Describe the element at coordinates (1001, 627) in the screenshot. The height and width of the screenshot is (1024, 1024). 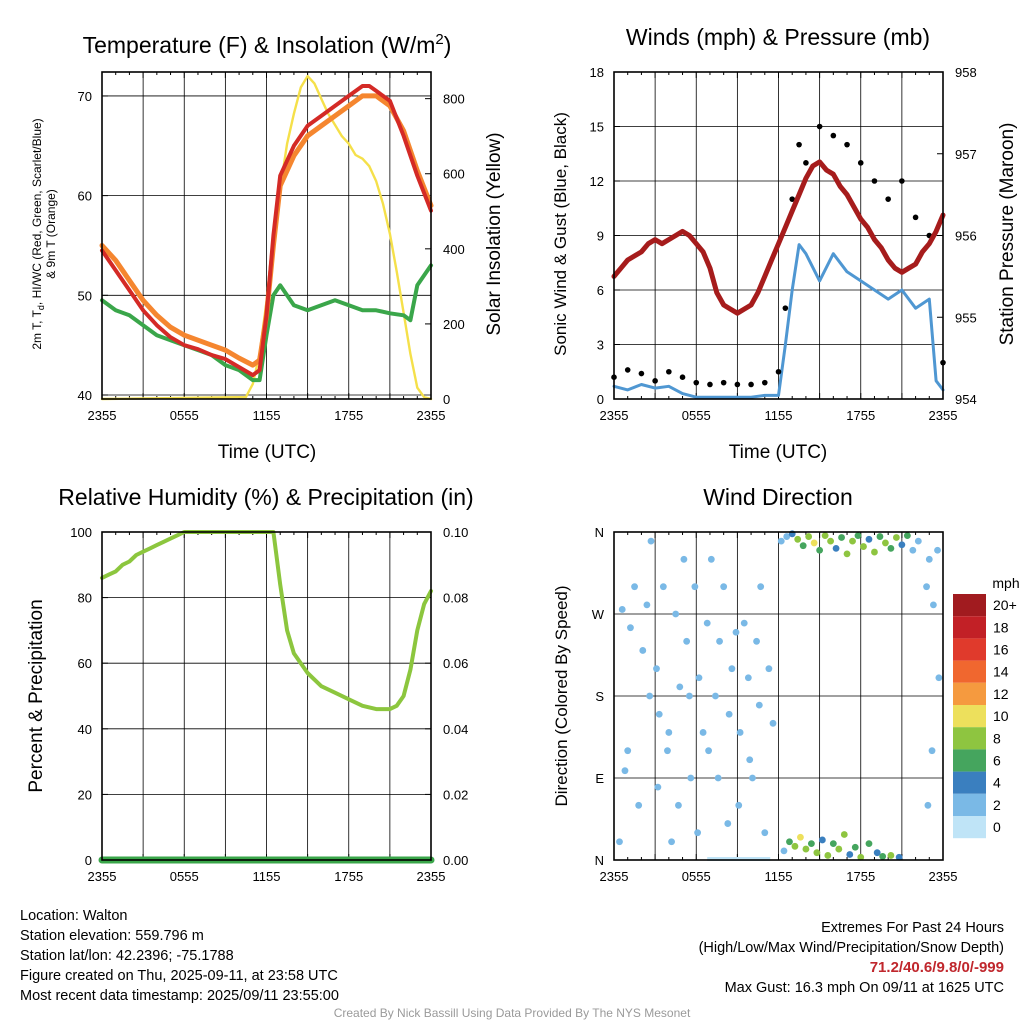
I see `legend-label: 18` at that location.